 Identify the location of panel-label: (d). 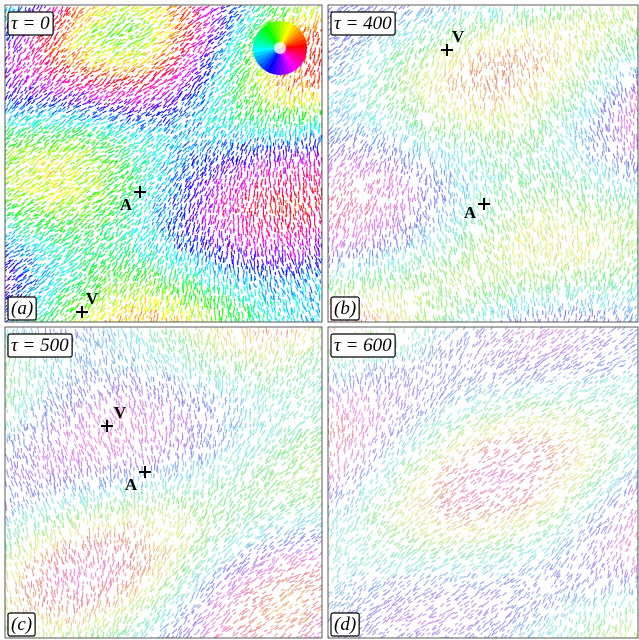
(345, 624).